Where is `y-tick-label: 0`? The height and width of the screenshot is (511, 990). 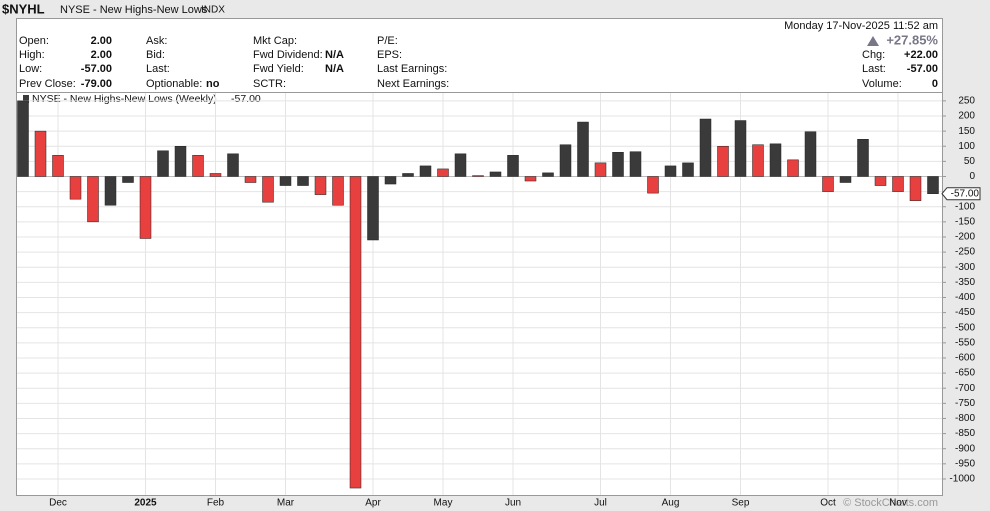 y-tick-label: 0 is located at coordinates (972, 176).